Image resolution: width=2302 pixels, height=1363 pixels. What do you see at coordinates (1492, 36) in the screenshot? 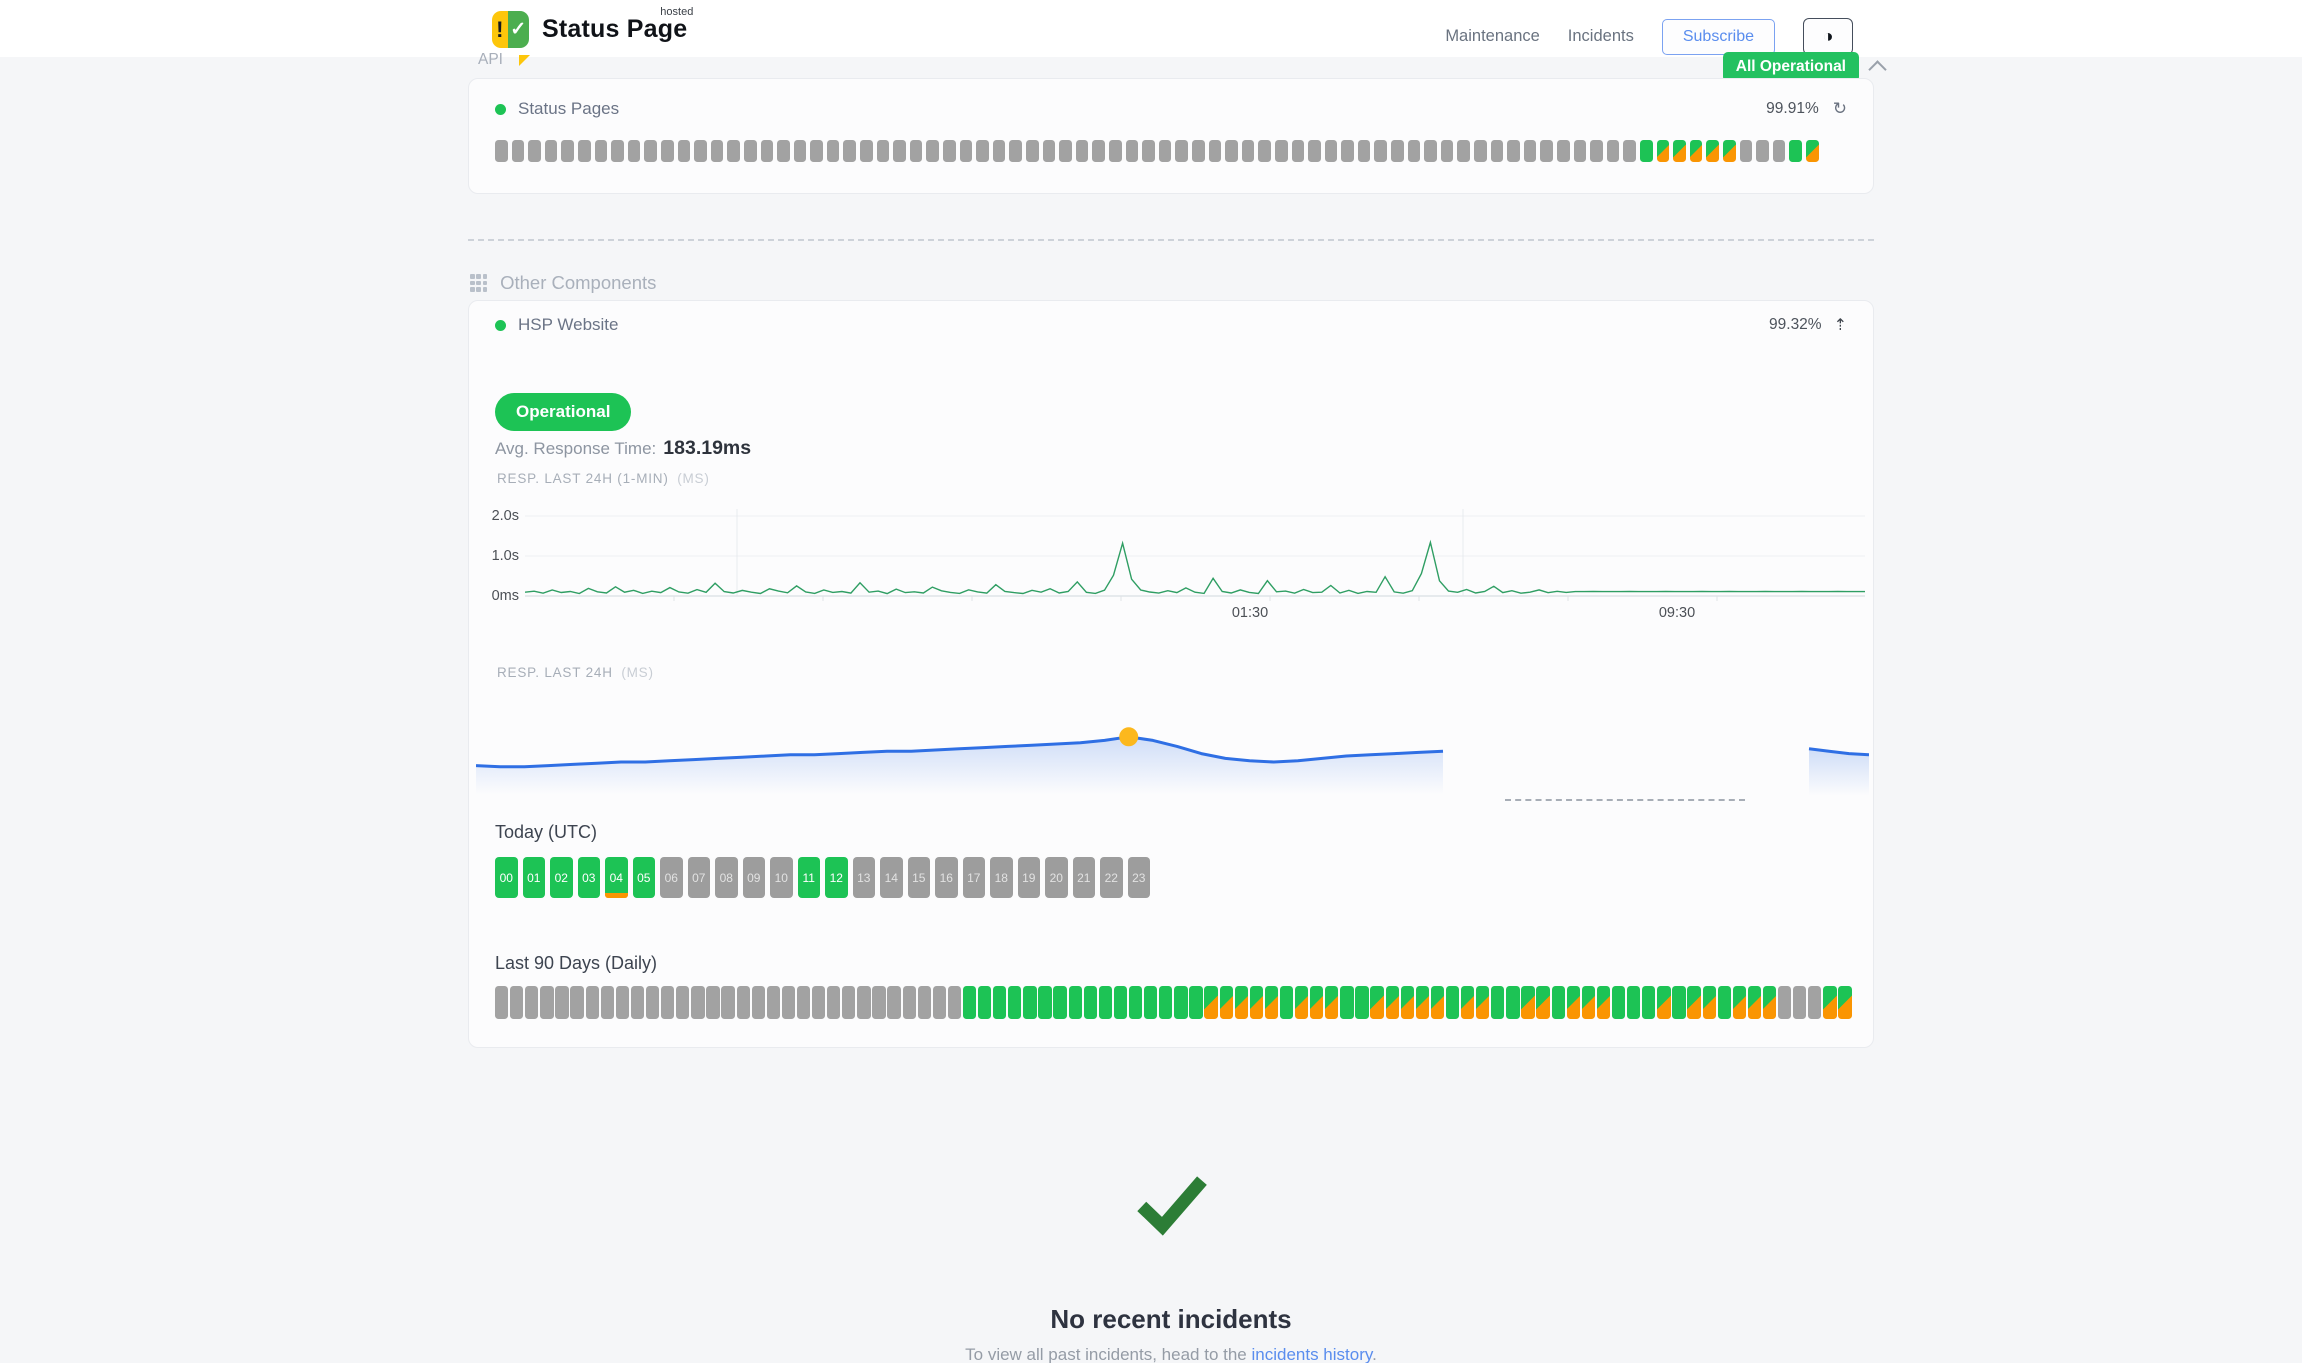
I see `nav-maintenance: Maintenance` at bounding box center [1492, 36].